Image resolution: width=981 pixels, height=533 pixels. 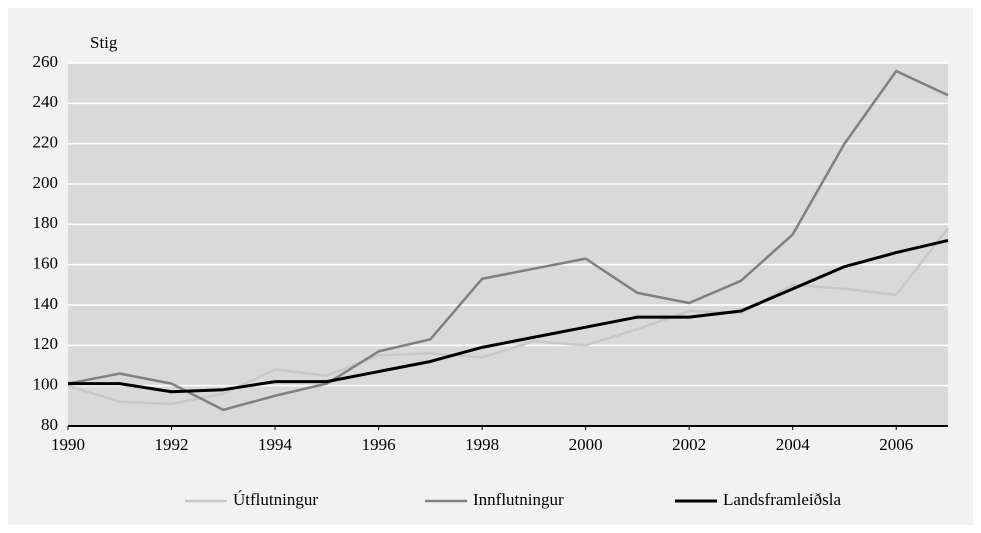 I want to click on legend-label: Landsframleiðsla, so click(x=782, y=499).